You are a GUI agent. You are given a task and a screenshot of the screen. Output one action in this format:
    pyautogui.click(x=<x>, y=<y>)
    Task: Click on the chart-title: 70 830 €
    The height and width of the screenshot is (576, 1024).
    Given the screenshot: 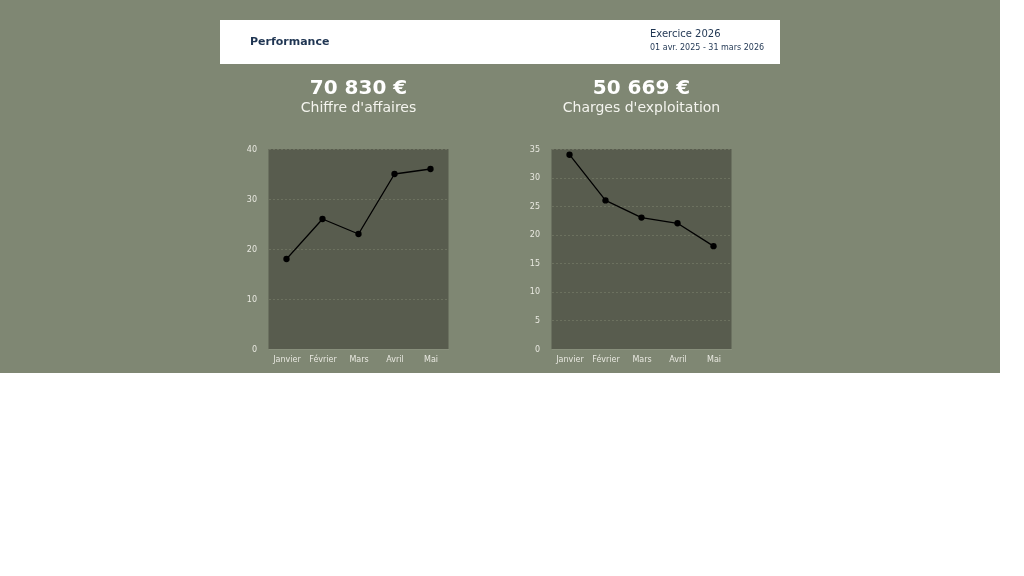 What is the action you would take?
    pyautogui.click(x=358, y=87)
    